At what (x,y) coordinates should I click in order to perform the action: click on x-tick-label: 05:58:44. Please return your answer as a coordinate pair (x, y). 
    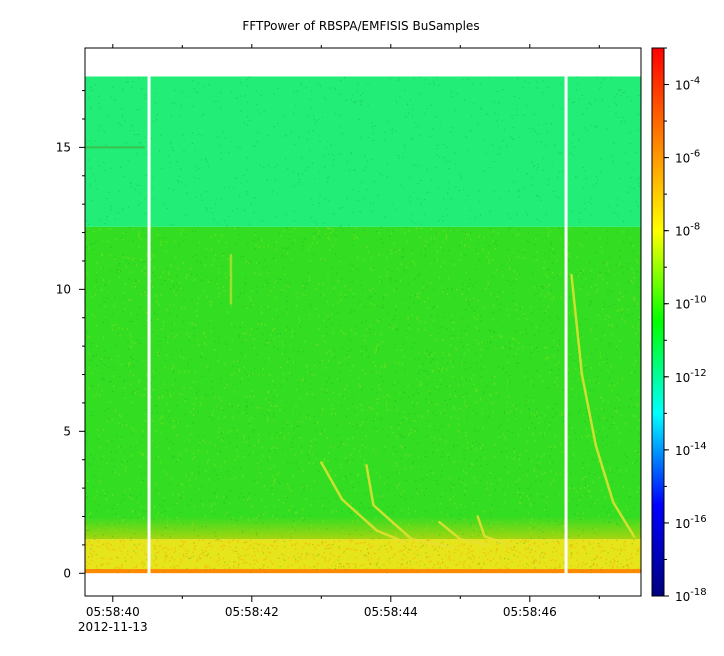
    Looking at the image, I should click on (391, 612).